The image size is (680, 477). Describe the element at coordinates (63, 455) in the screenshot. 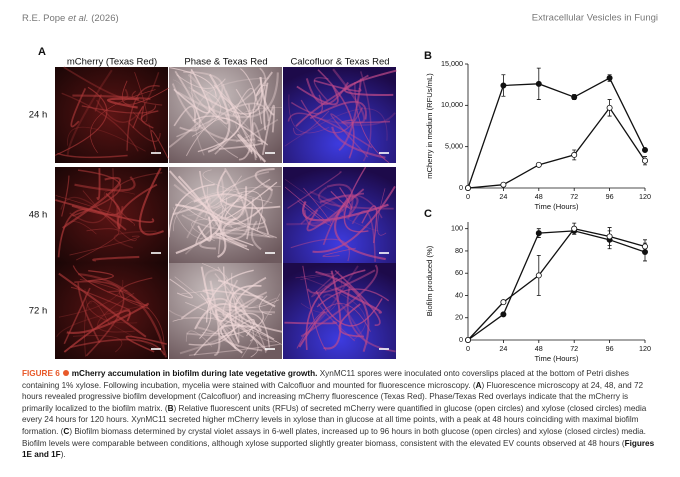

I see `caption-text: ).` at that location.